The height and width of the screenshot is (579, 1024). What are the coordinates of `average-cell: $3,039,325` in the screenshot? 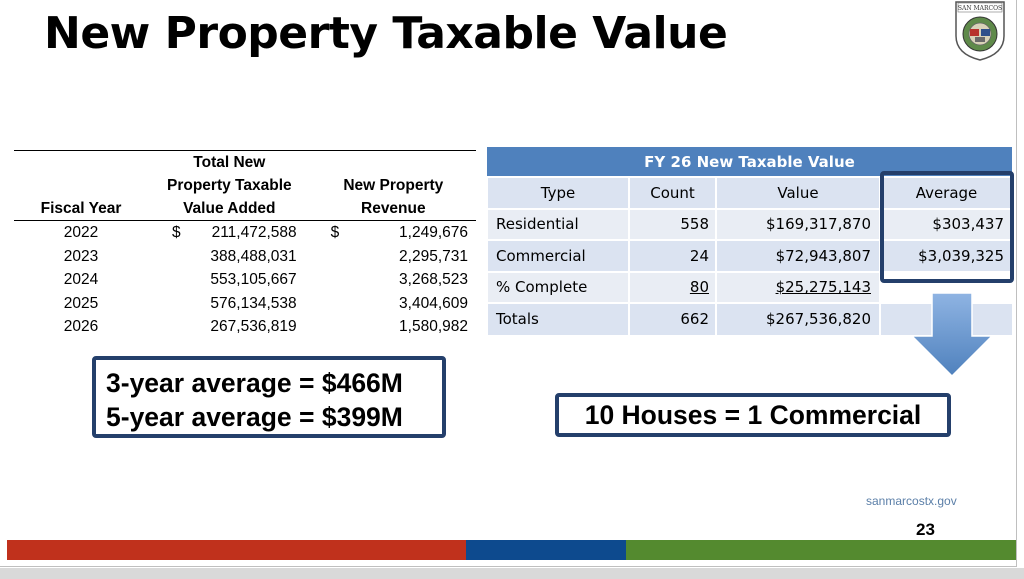 It's located at (945, 255).